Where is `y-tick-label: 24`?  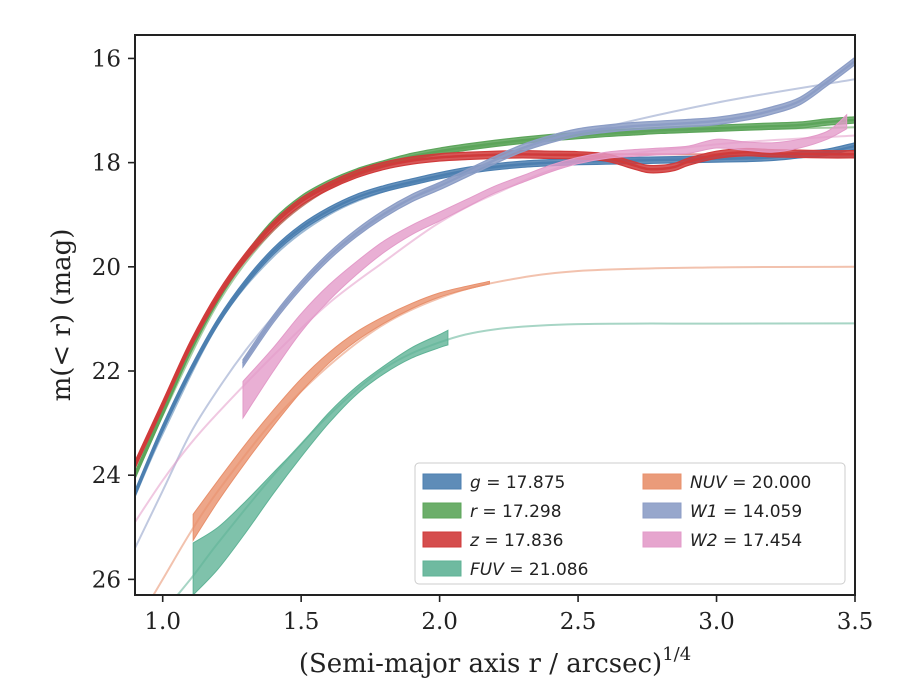 y-tick-label: 24 is located at coordinates (106, 476).